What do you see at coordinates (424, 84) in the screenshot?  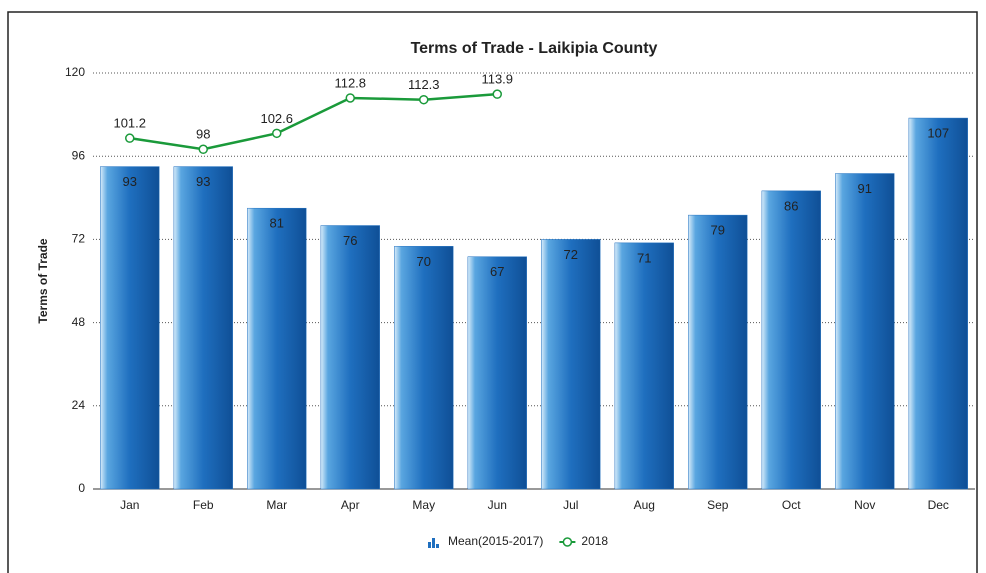 I see `line-value-label: 112.3` at bounding box center [424, 84].